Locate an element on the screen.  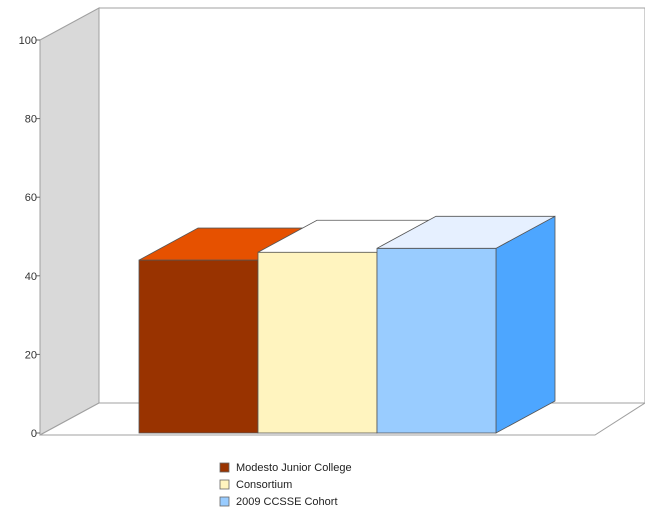
y-tick-label: 80 is located at coordinates (31, 120).